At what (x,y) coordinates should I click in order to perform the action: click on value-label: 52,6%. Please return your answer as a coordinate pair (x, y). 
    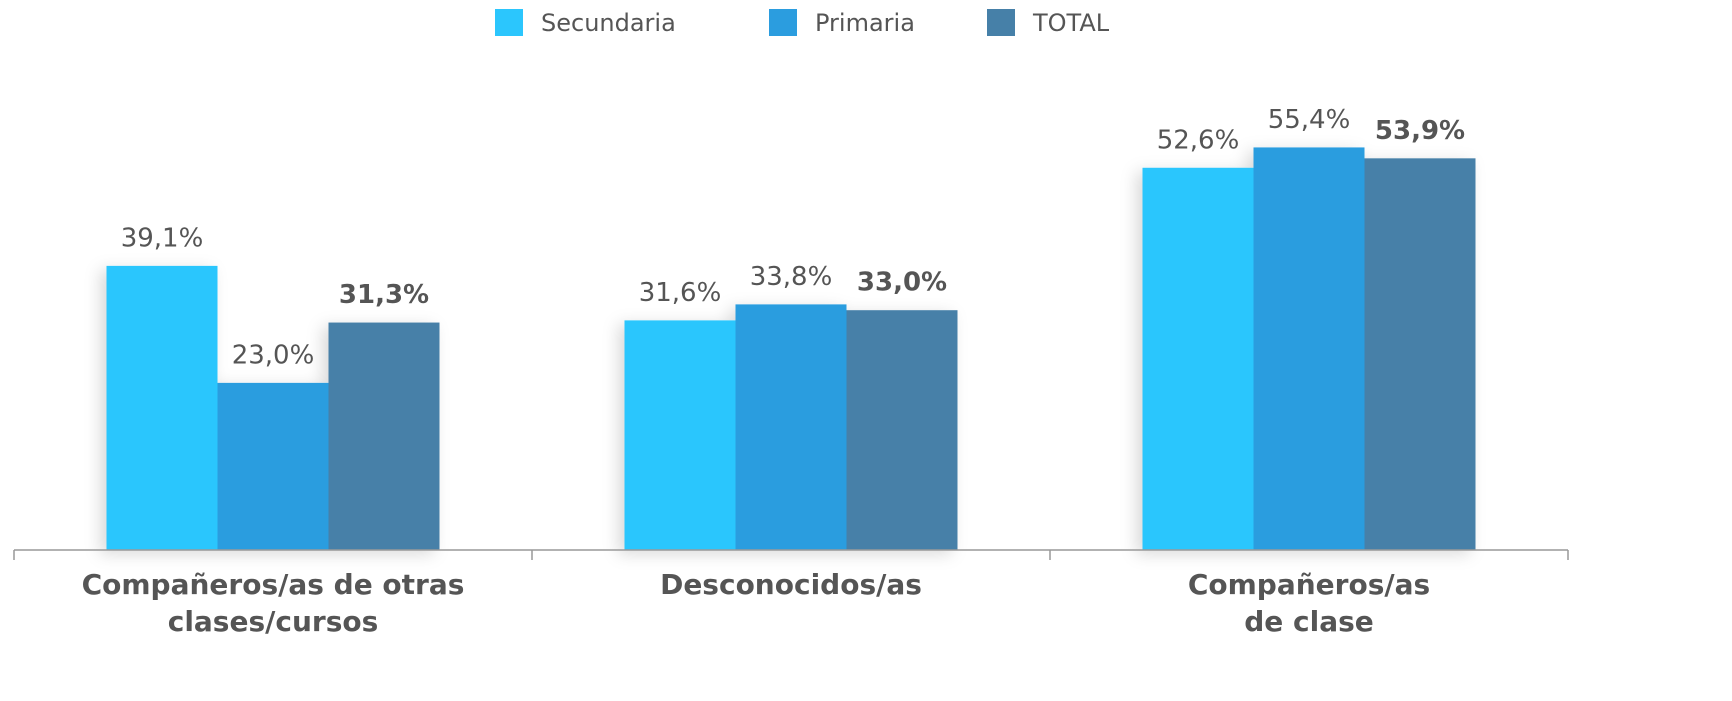
    Looking at the image, I should click on (1198, 140).